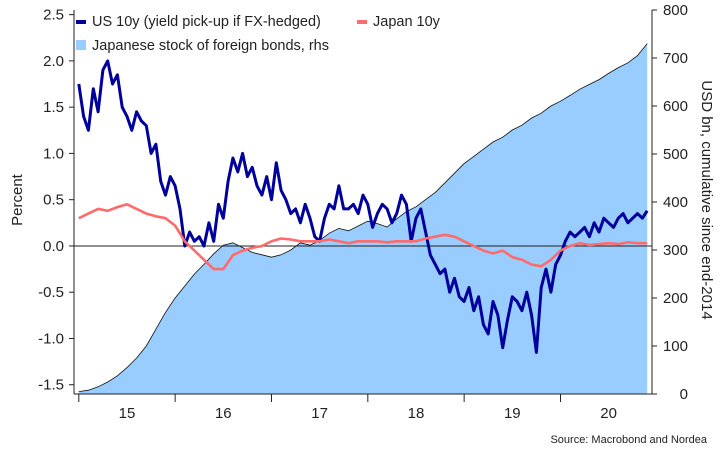 The image size is (722, 458). What do you see at coordinates (675, 58) in the screenshot?
I see `y-tick-label-right: 700` at bounding box center [675, 58].